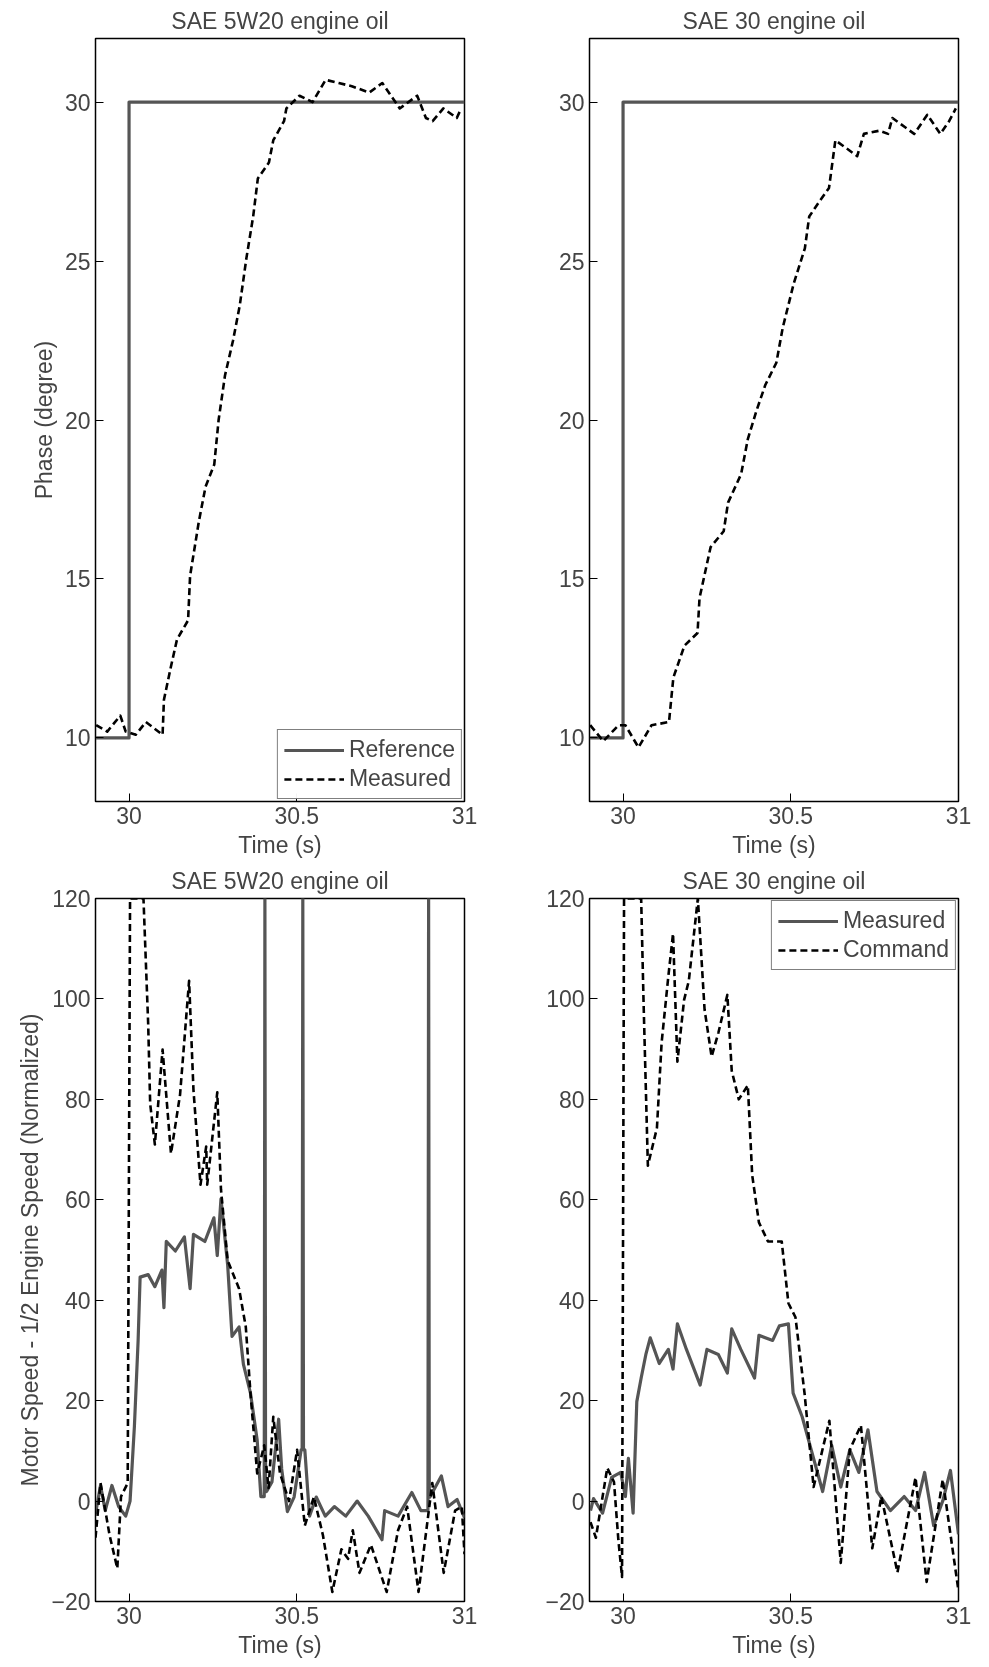 This screenshot has width=989, height=1667. What do you see at coordinates (43, 420) in the screenshot?
I see `y-axis-title: Phase (degree)` at bounding box center [43, 420].